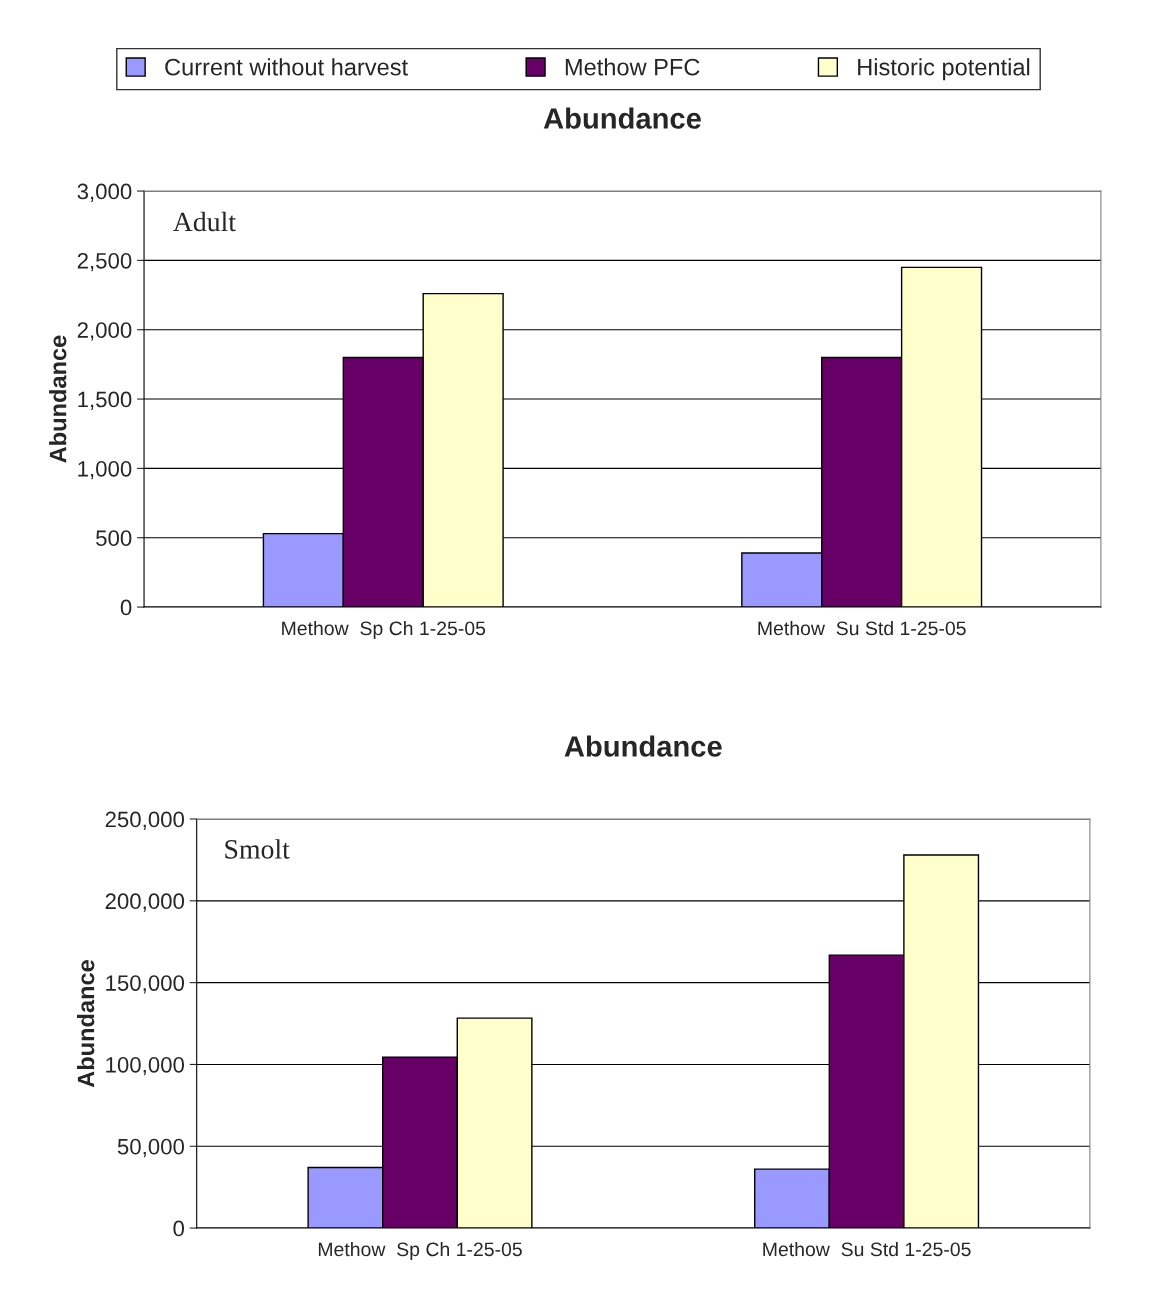 This screenshot has height=1314, width=1157. I want to click on legend-label: Methow PFC, so click(632, 67).